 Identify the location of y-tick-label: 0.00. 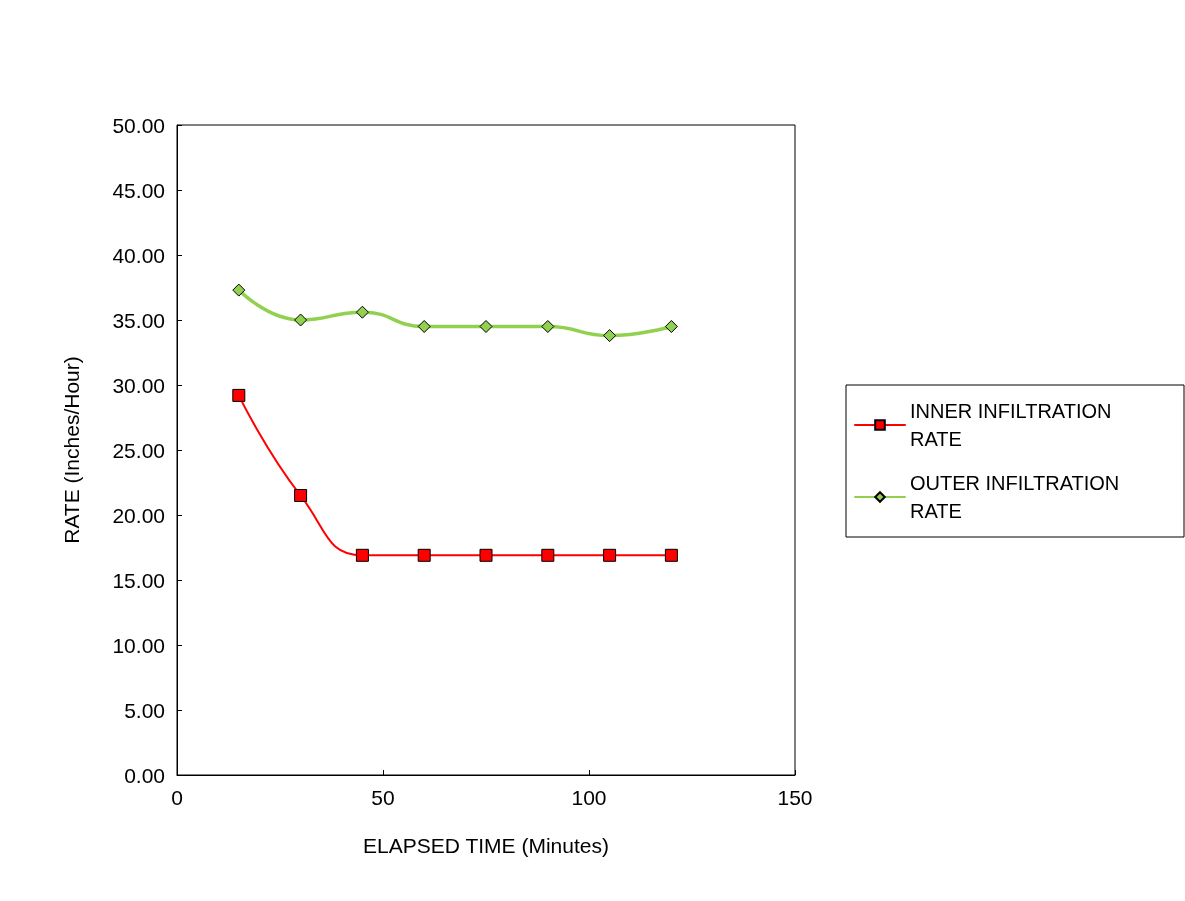
(144, 775).